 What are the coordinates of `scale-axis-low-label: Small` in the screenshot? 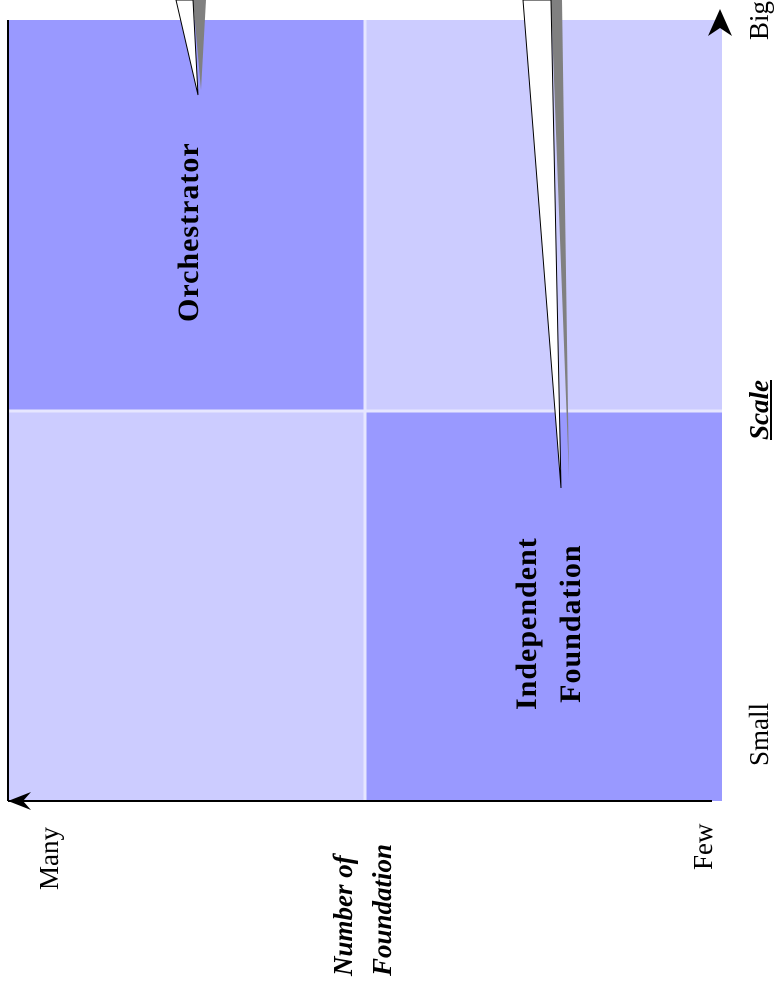 It's located at (759, 734).